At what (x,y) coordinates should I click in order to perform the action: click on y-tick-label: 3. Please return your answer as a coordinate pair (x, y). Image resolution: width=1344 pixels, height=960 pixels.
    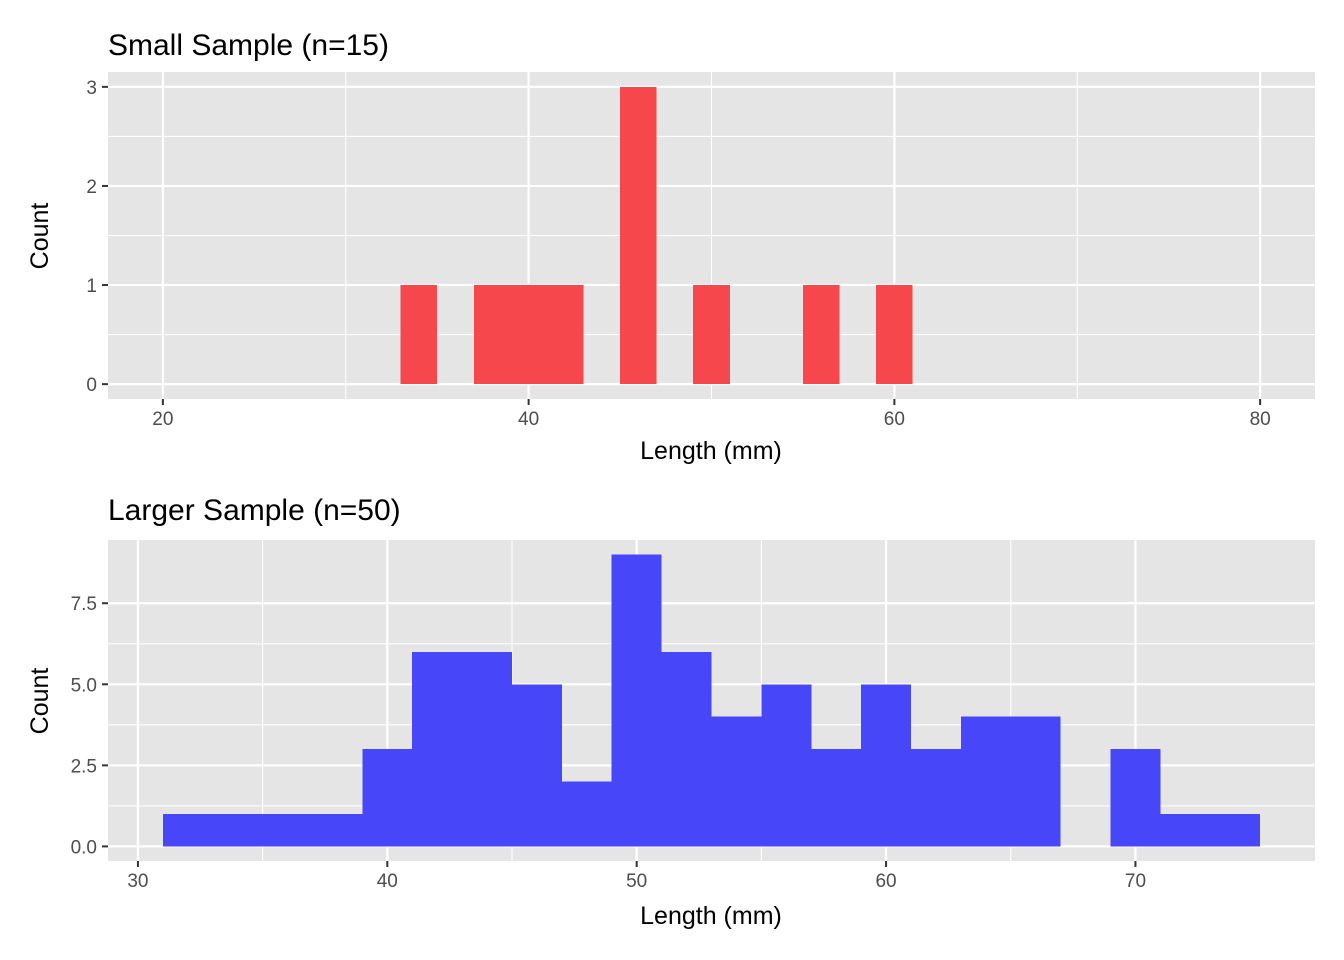
    Looking at the image, I should click on (91, 88).